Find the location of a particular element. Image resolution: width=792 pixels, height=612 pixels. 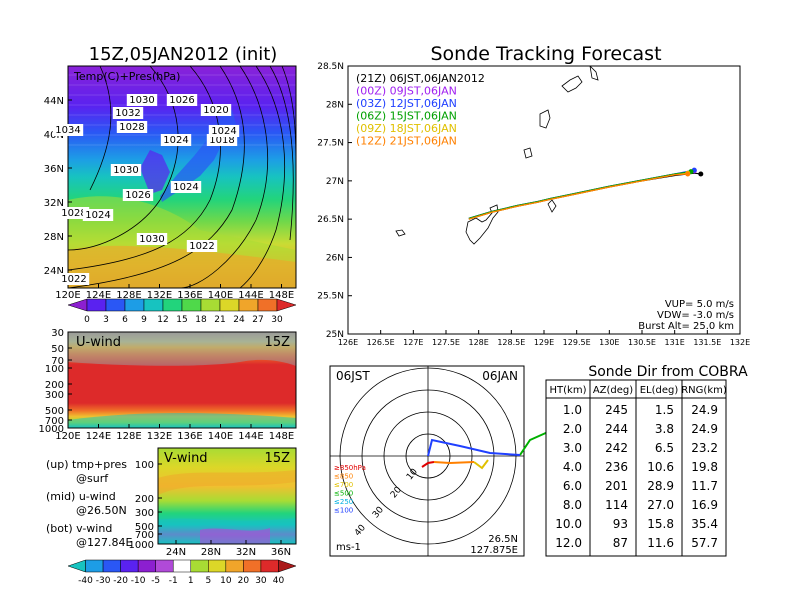

vwind-pressure-label: 700 is located at coordinates (144, 535).